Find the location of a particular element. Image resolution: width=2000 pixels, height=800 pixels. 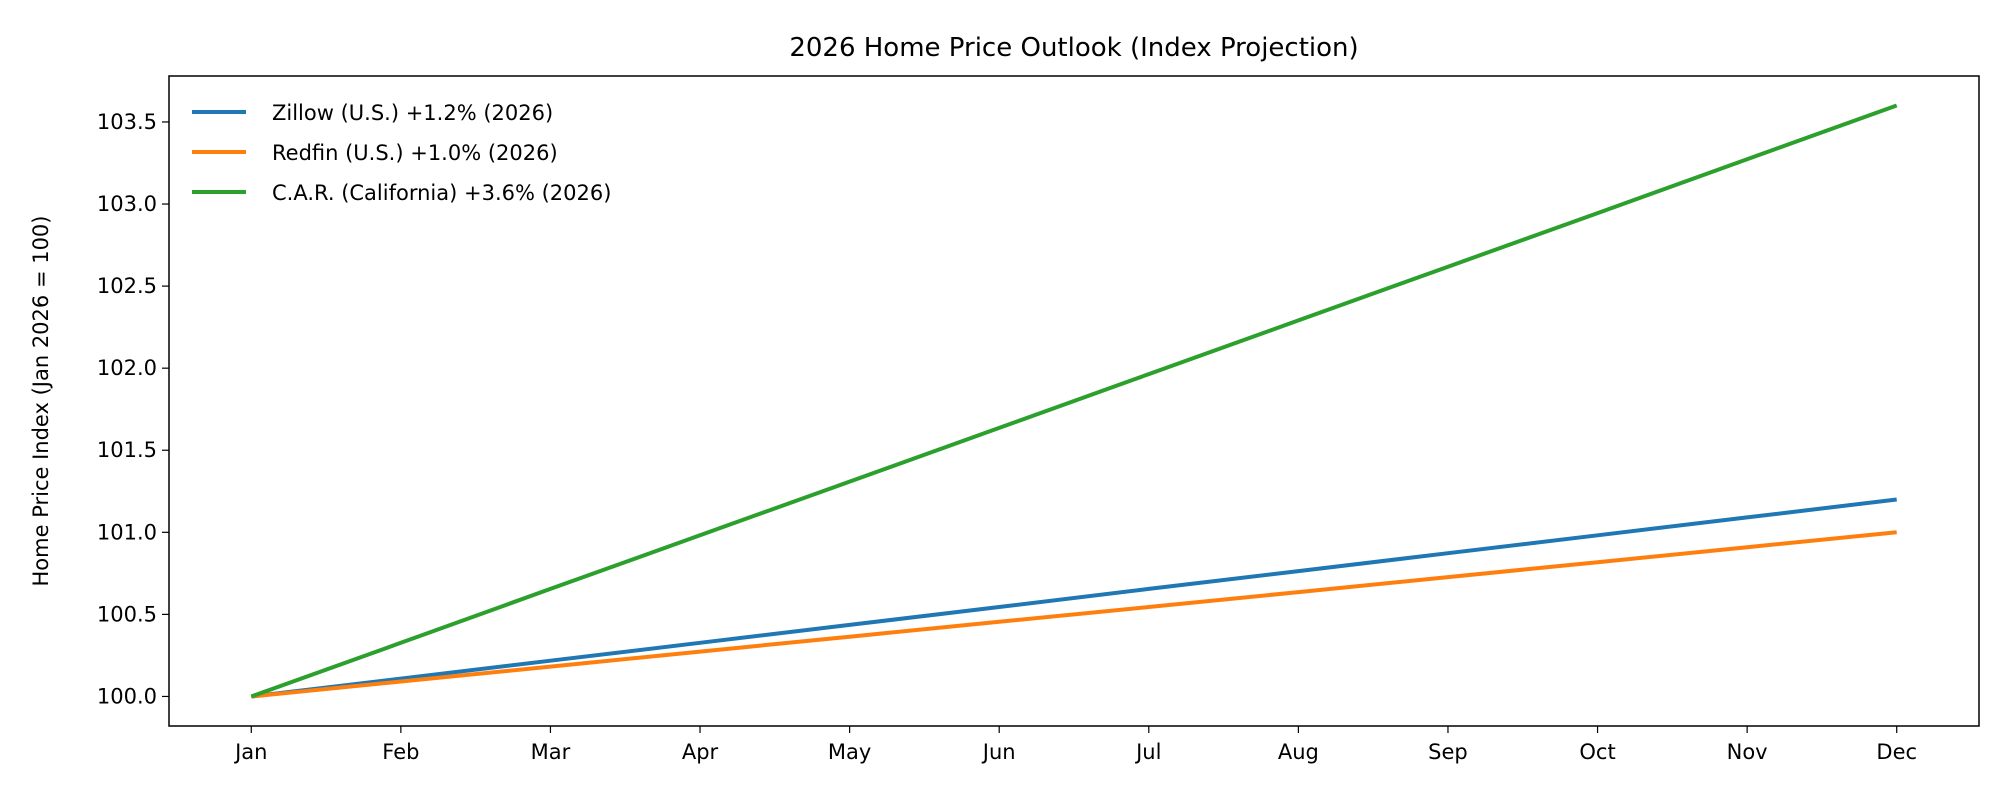

x-tick-label: May is located at coordinates (849, 752).